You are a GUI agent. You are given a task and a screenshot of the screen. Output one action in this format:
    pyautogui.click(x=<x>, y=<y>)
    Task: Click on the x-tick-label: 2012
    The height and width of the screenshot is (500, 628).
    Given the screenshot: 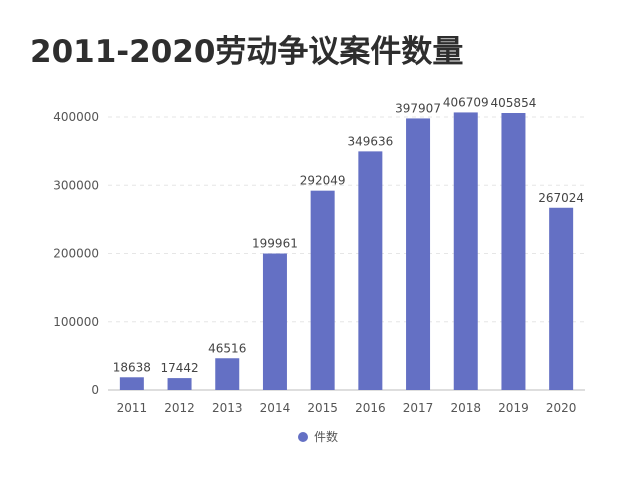 What is the action you would take?
    pyautogui.click(x=179, y=408)
    